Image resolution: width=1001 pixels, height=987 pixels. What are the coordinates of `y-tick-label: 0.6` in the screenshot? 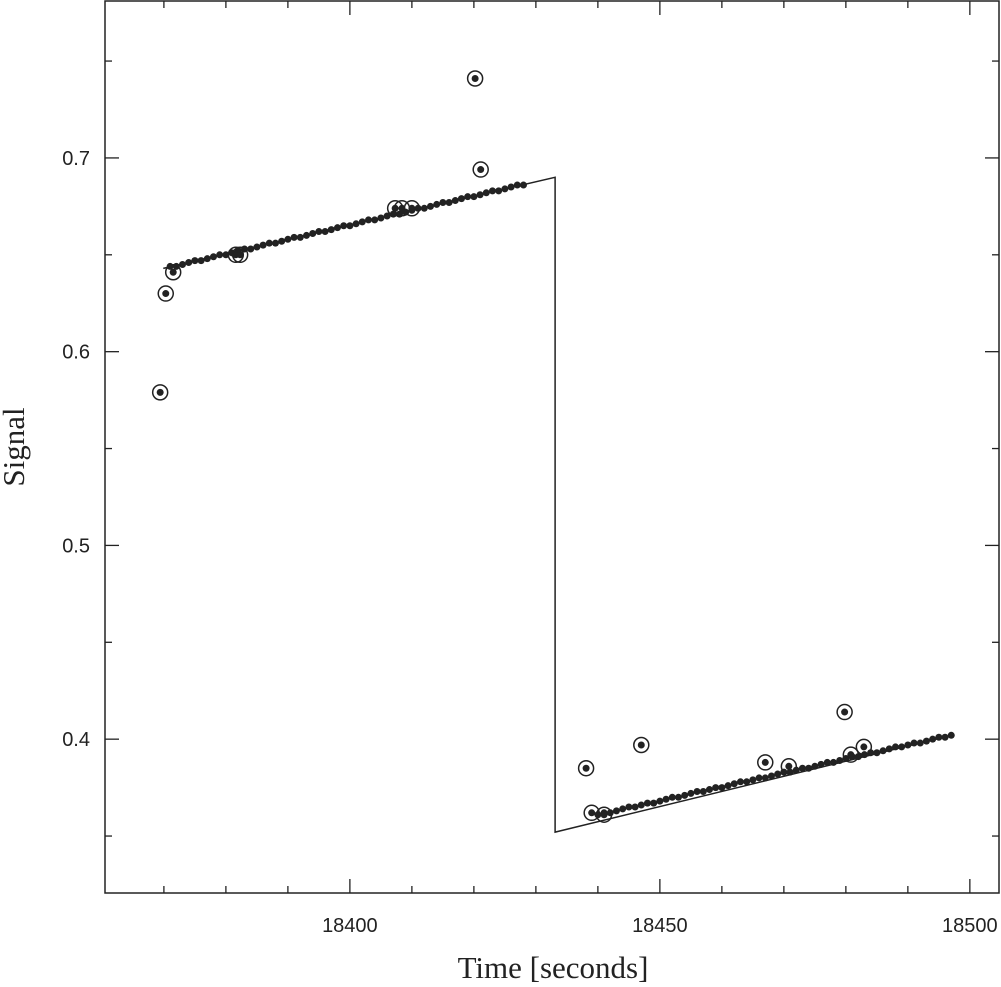 It's located at (76, 353).